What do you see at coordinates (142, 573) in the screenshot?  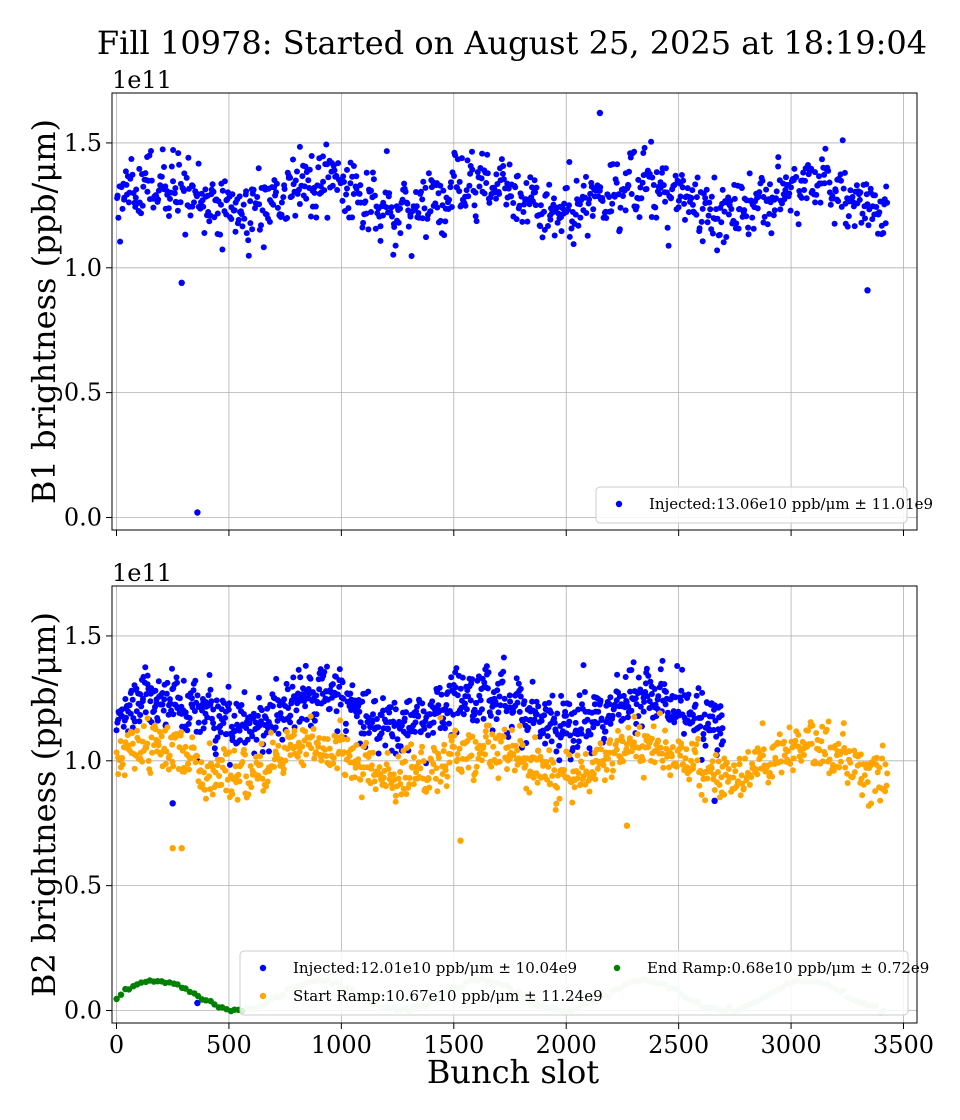 I see `y-offset-text: 1e11` at bounding box center [142, 573].